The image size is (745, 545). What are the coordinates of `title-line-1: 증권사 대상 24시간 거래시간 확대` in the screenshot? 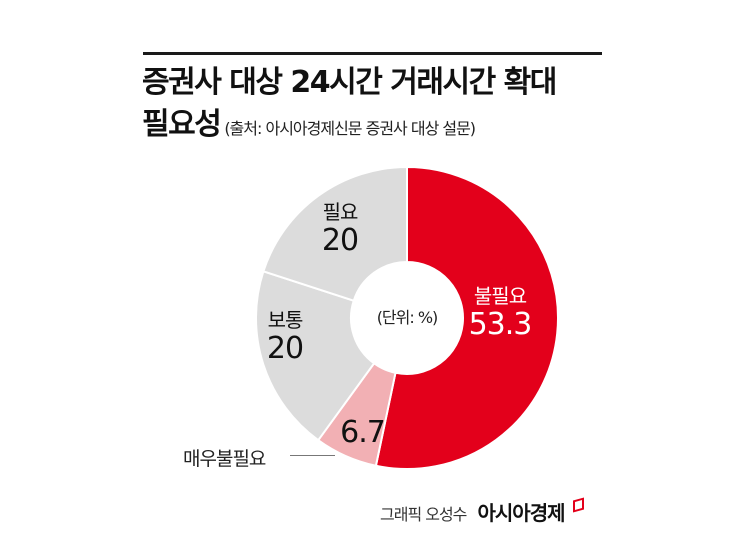 It's located at (349, 82).